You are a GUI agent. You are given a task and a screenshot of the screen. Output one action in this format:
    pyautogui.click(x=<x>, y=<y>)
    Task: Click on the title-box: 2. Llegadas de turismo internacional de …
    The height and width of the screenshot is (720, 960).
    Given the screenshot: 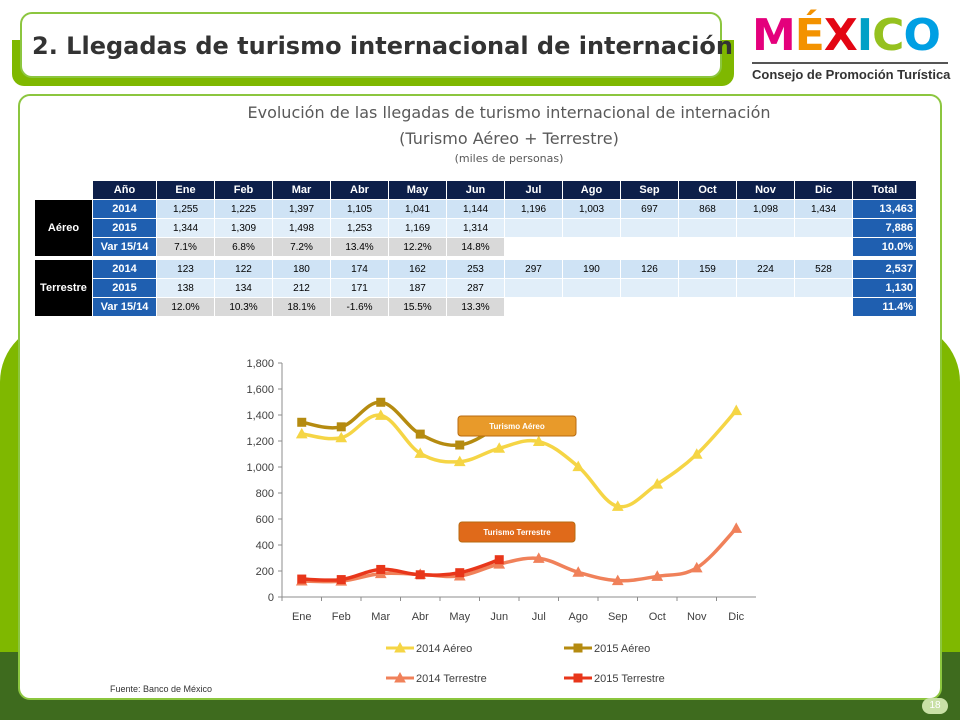 What is the action you would take?
    pyautogui.click(x=376, y=45)
    